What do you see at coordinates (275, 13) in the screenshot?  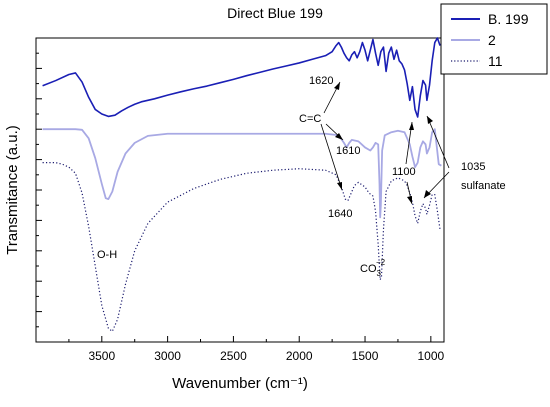 I see `chart-title: Direct Blue 199` at bounding box center [275, 13].